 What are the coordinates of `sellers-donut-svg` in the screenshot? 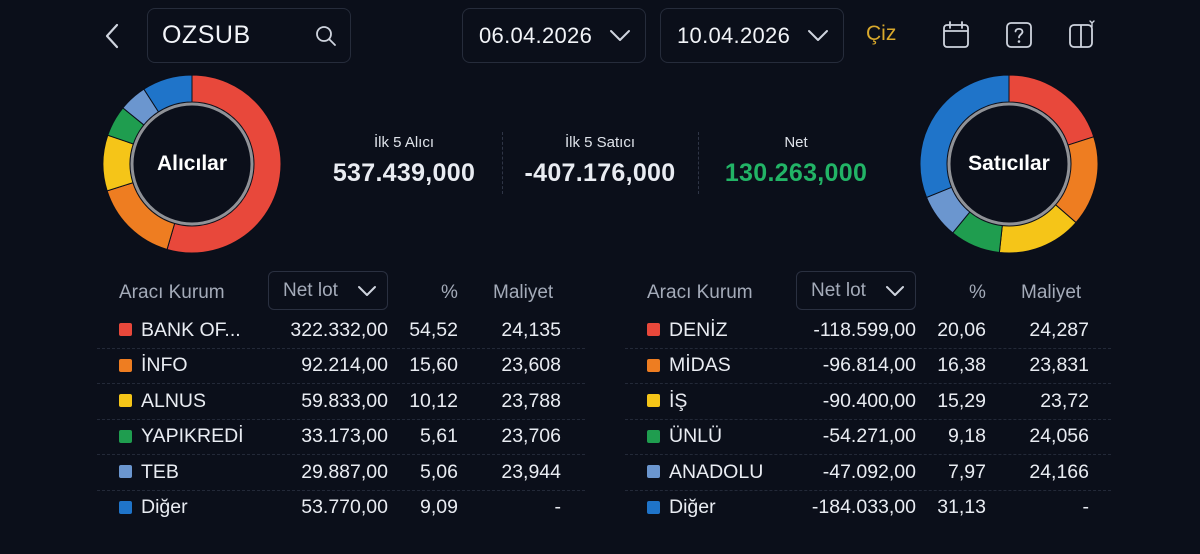 It's located at (1009, 164).